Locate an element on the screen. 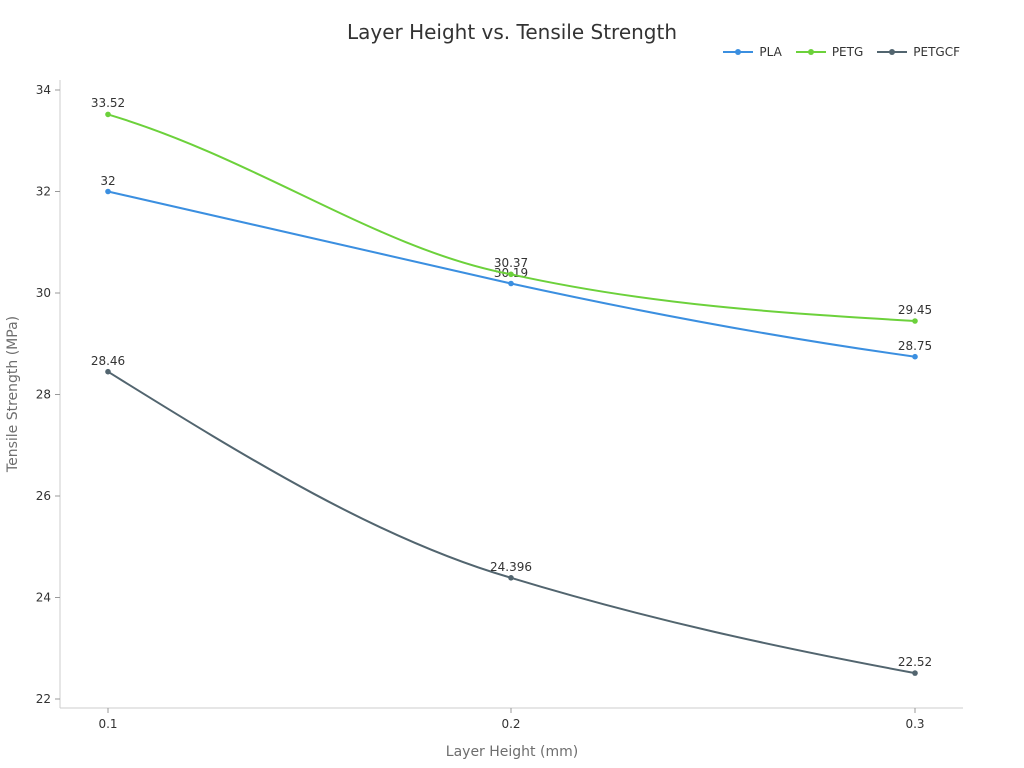 This screenshot has width=1024, height=768. x-tick-label: 0.1 is located at coordinates (107, 724).